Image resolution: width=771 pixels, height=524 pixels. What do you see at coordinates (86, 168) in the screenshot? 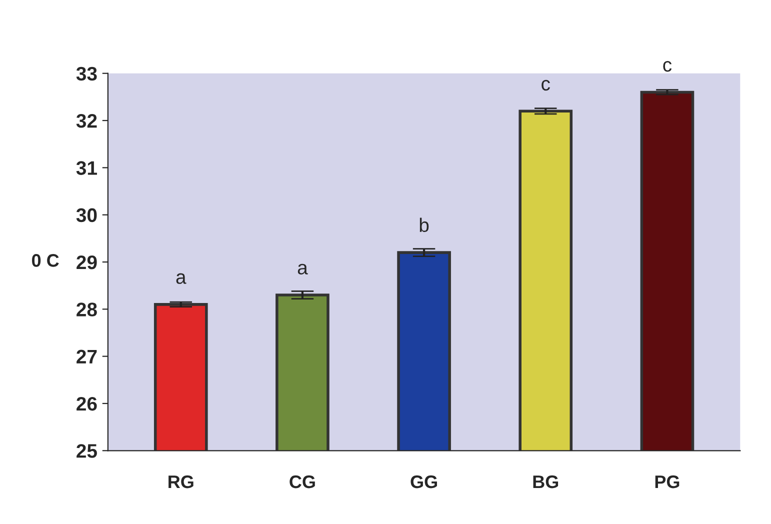
I see `y-tick-label: 31` at bounding box center [86, 168].